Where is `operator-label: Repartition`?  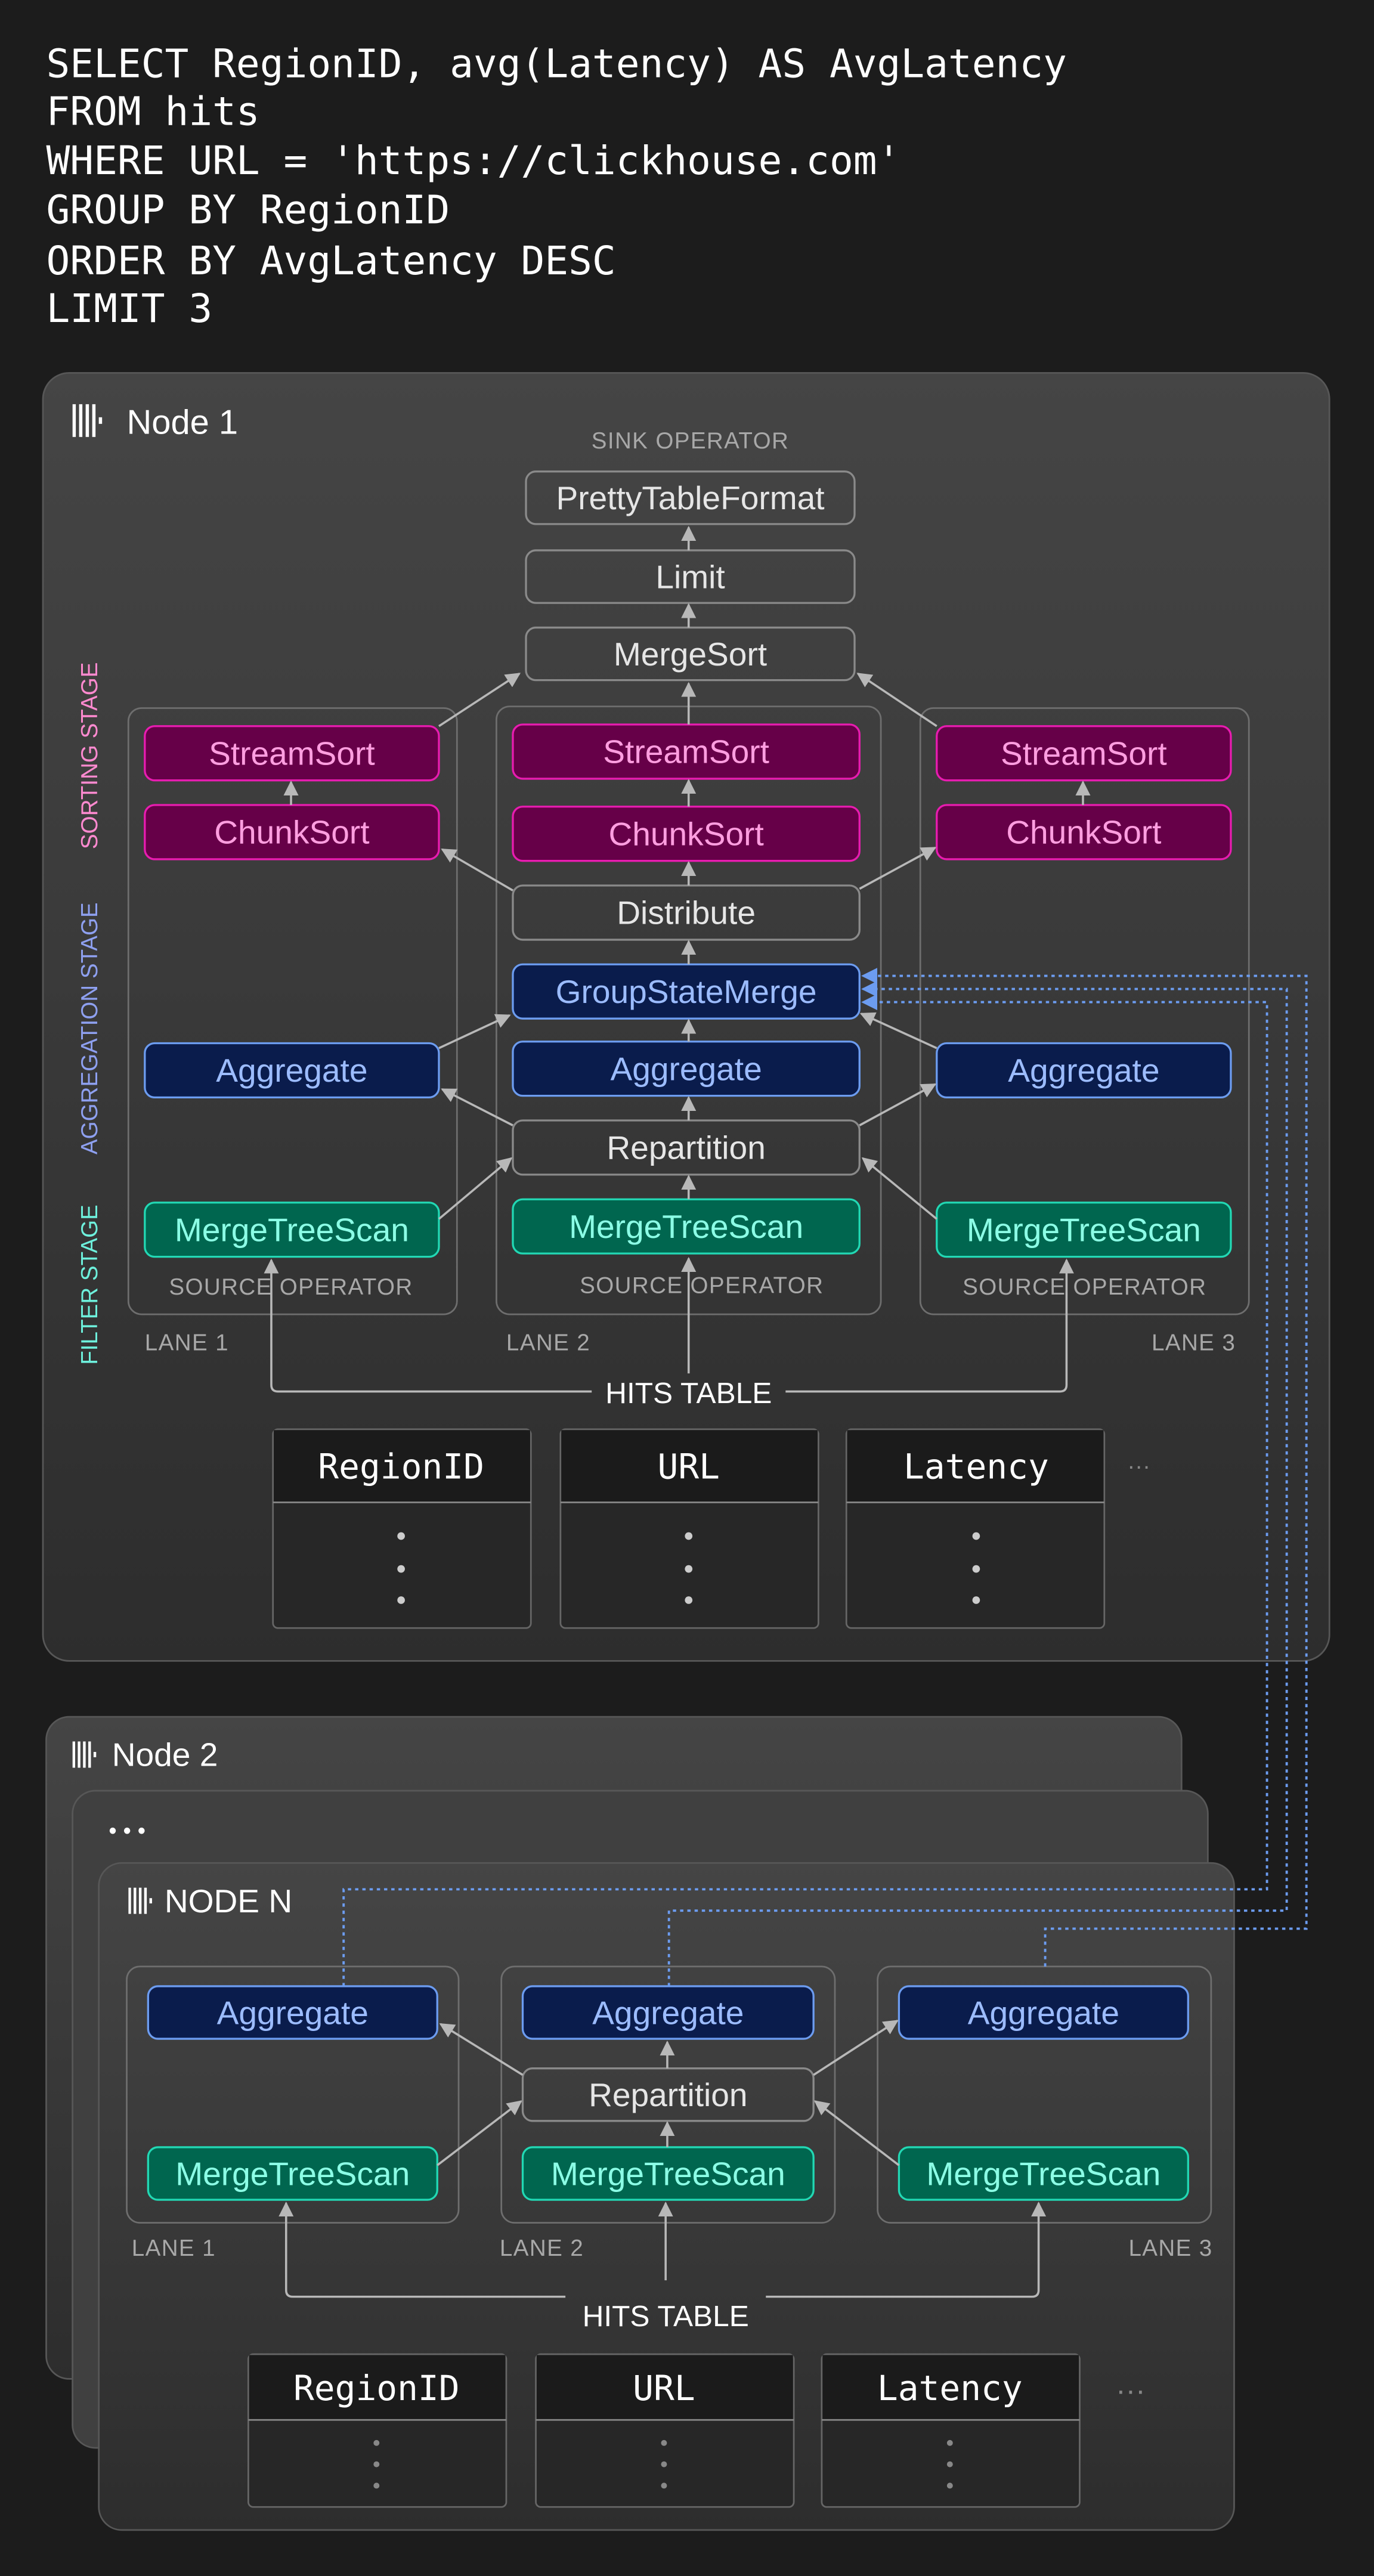
operator-label: Repartition is located at coordinates (668, 2094).